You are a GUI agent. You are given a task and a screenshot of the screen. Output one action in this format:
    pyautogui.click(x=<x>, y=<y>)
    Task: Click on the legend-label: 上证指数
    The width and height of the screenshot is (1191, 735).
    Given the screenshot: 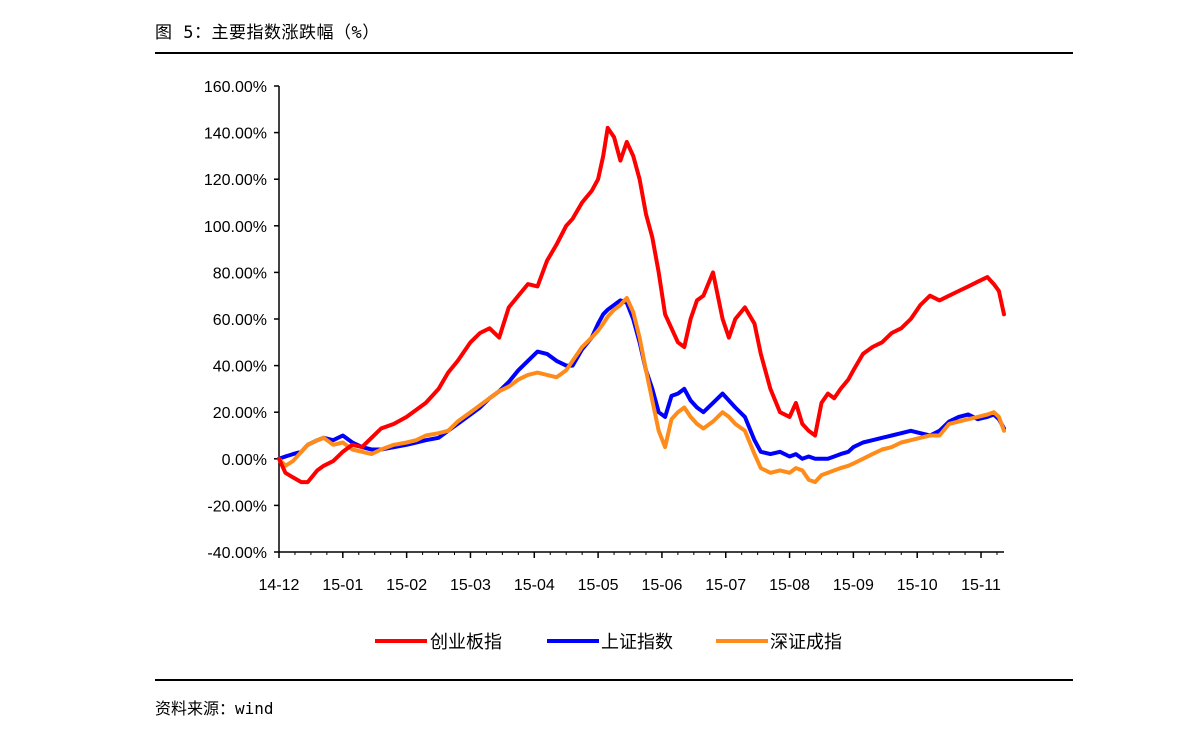 What is the action you would take?
    pyautogui.click(x=637, y=642)
    